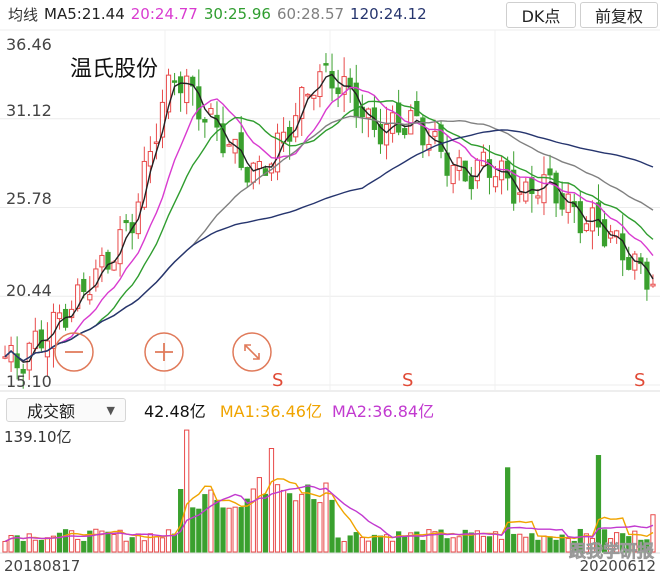 This screenshot has height=576, width=660. Describe the element at coordinates (458, 380) in the screenshot. I see `signal-markers: S S S` at that location.